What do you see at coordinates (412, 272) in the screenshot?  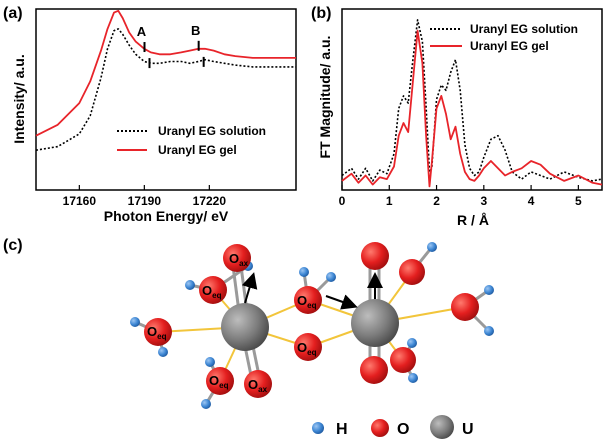 I see `oxygen-atom-right-upper` at bounding box center [412, 272].